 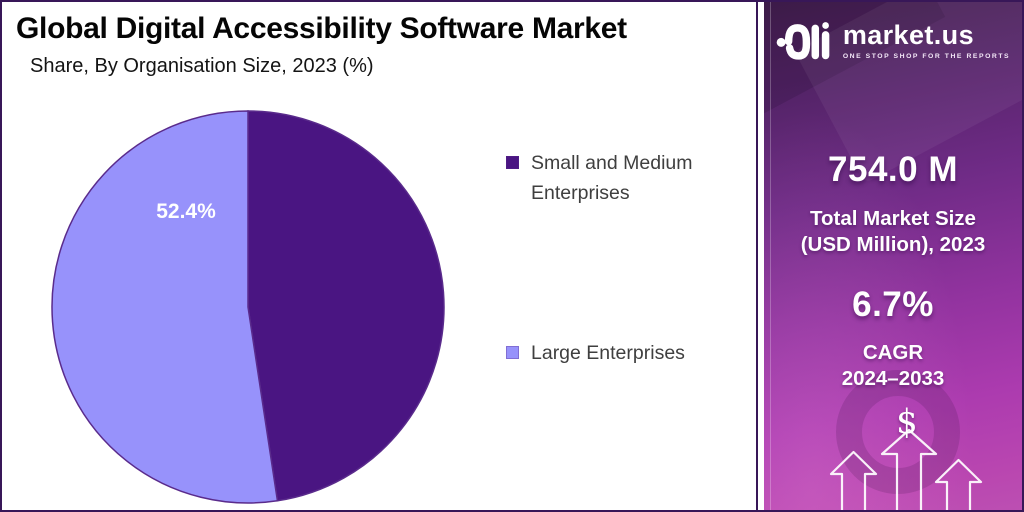 I want to click on market-size-label-line1: Total Market Size, so click(x=893, y=218).